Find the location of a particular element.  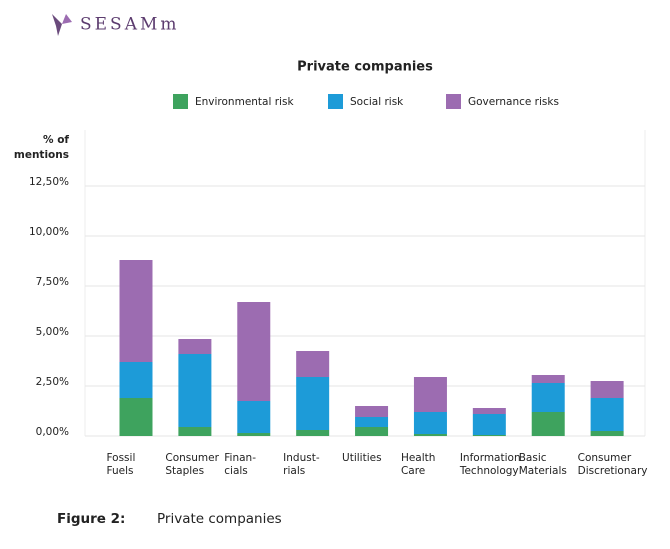

x-tick-label: Basic is located at coordinates (533, 458).